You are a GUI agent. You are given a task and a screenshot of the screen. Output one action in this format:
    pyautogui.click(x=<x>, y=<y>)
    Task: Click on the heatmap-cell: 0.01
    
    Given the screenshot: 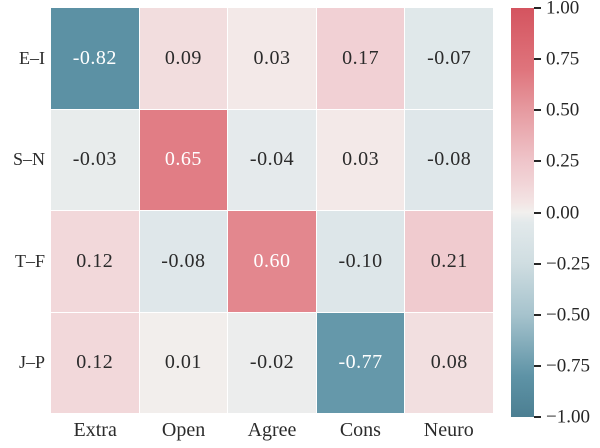 What is the action you would take?
    pyautogui.click(x=183, y=362)
    